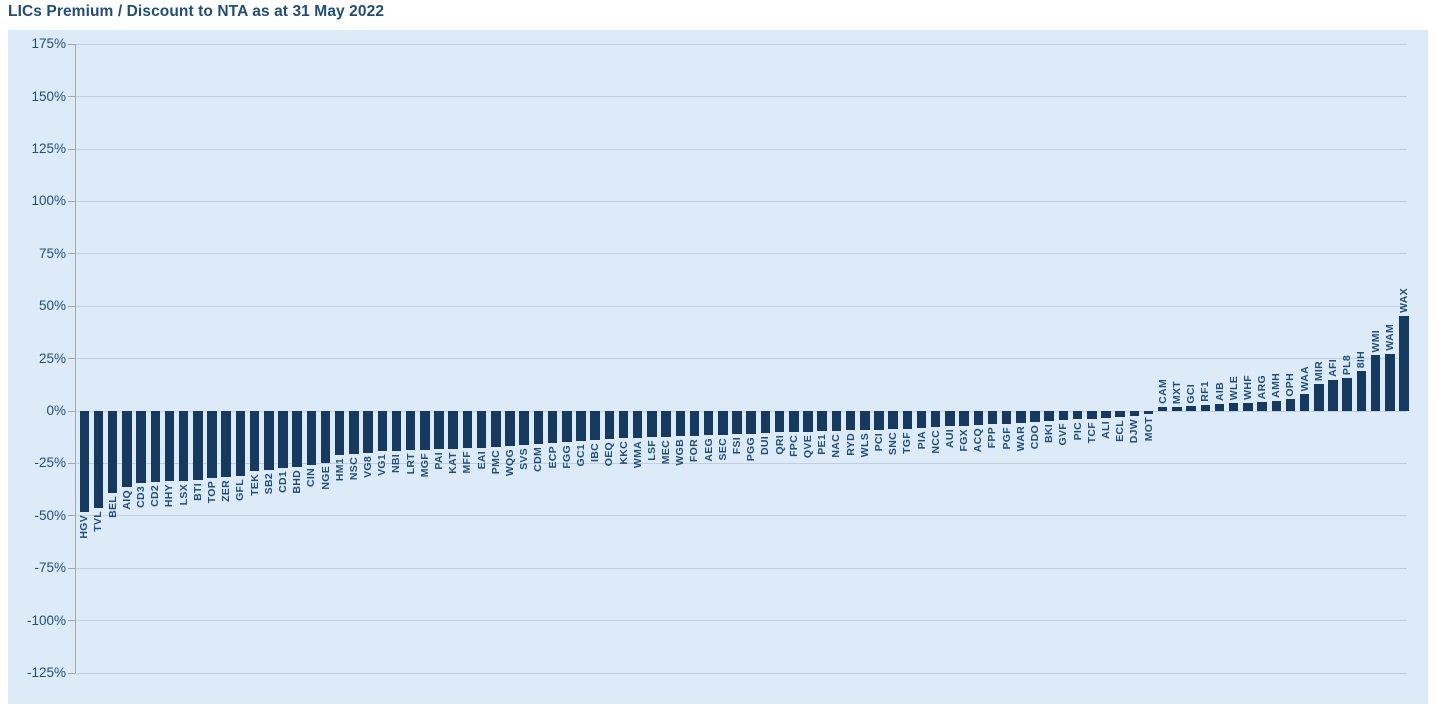 This screenshot has height=716, width=1435. I want to click on bar-LSF, so click(652, 424).